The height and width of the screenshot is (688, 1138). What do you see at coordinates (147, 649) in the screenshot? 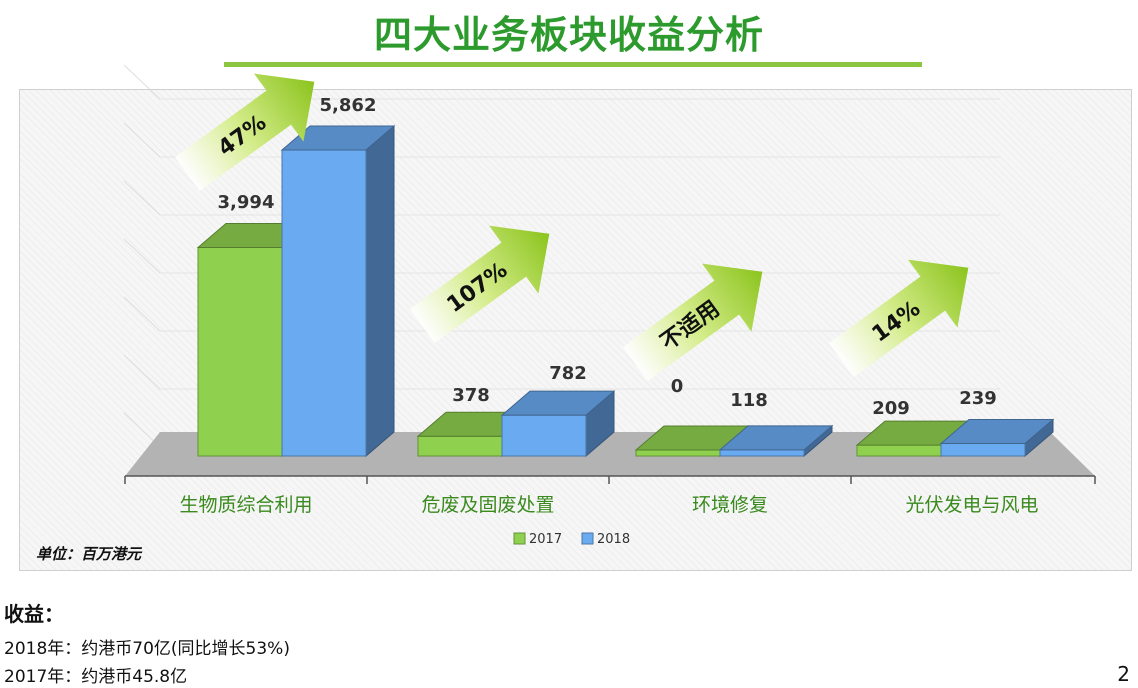
I see `revenue-line-2018: 2018年：约港币70亿(同比增长53%)` at bounding box center [147, 649].